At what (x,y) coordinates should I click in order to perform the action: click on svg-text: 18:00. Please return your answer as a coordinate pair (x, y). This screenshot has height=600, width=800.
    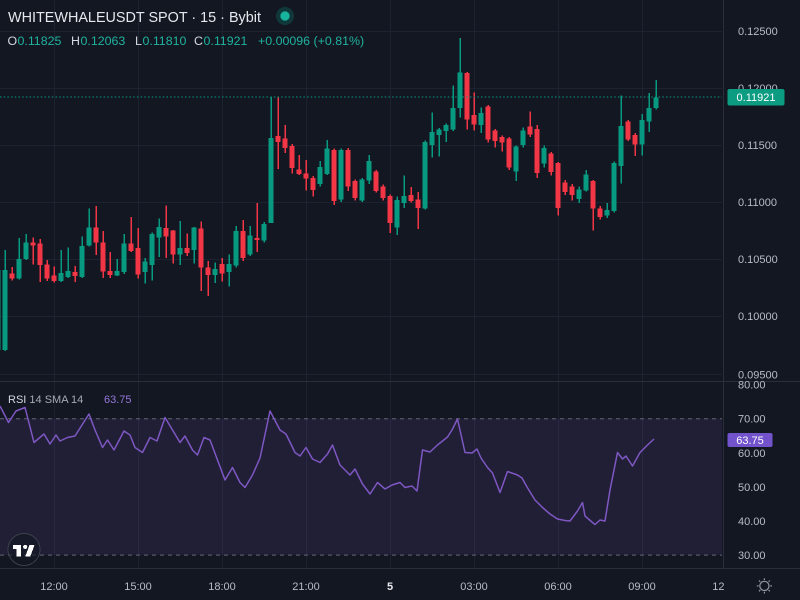
    Looking at the image, I should click on (222, 587).